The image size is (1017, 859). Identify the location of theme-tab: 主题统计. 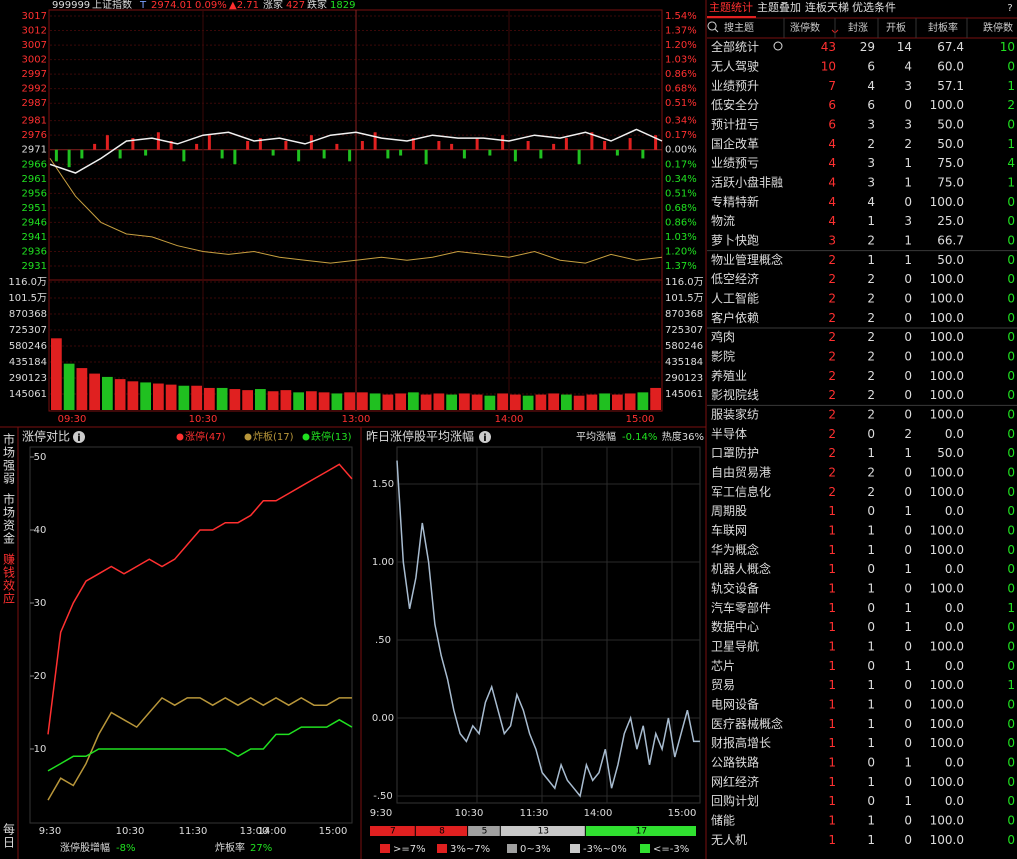
(731, 7).